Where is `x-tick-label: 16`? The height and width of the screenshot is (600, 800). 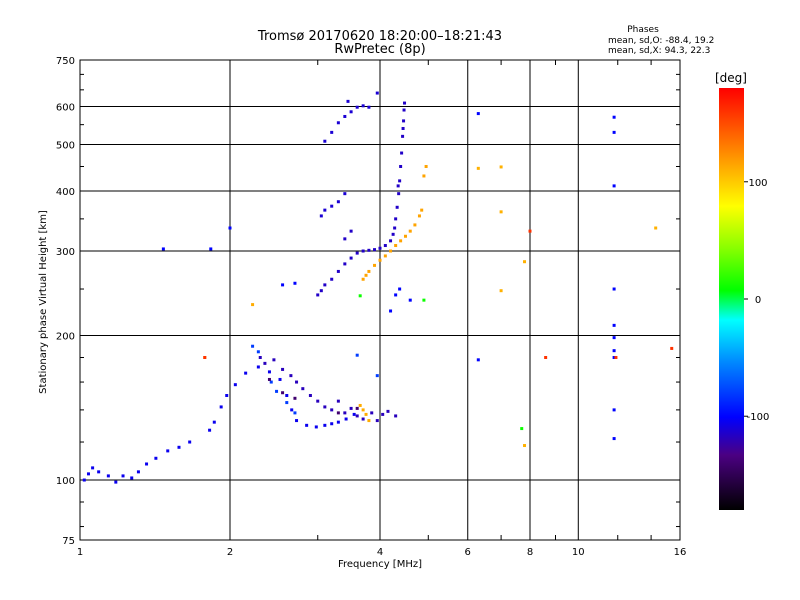 x-tick-label: 16 is located at coordinates (680, 552).